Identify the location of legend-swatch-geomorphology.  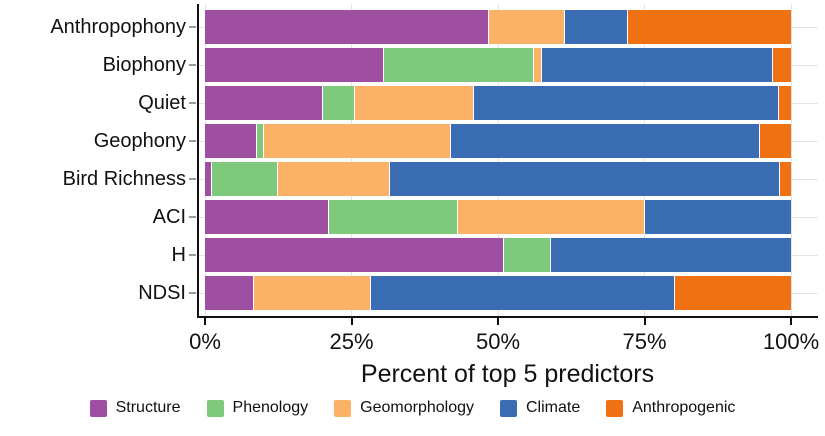
(343, 408).